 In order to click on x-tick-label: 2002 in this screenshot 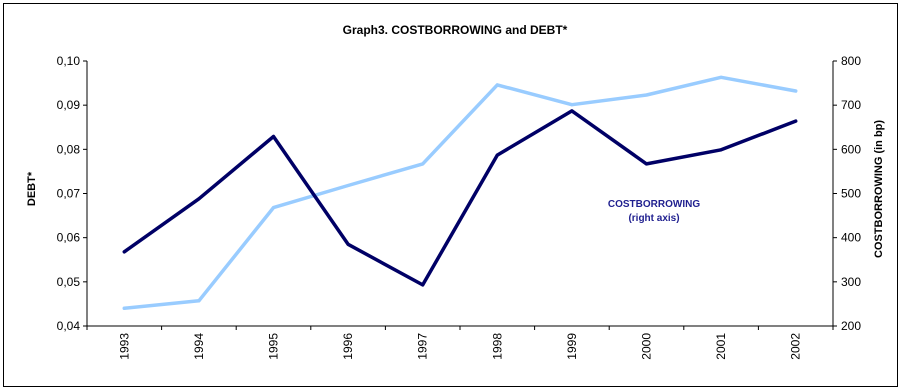, I will do `click(796, 346)`.